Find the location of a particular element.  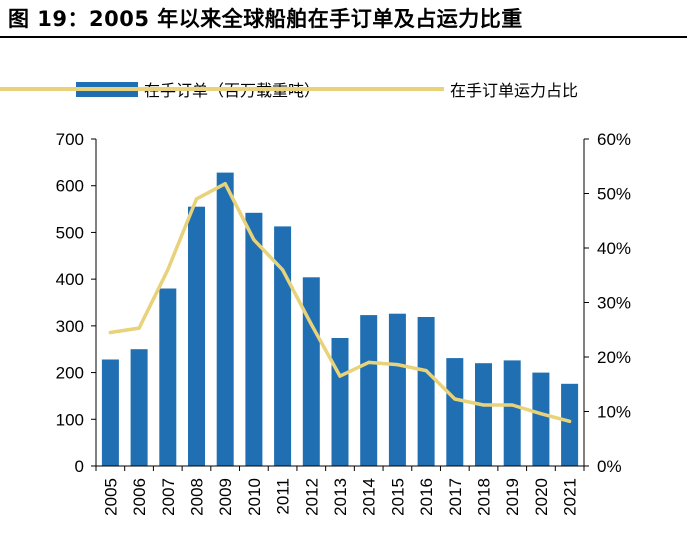

bar-2005 is located at coordinates (110, 412).